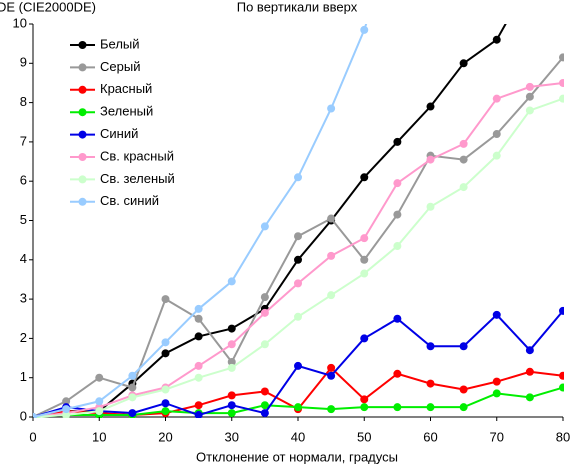 This screenshot has width=571, height=468. I want to click on x-axis-label: Отклонение от нормали, градусы, so click(297, 456).